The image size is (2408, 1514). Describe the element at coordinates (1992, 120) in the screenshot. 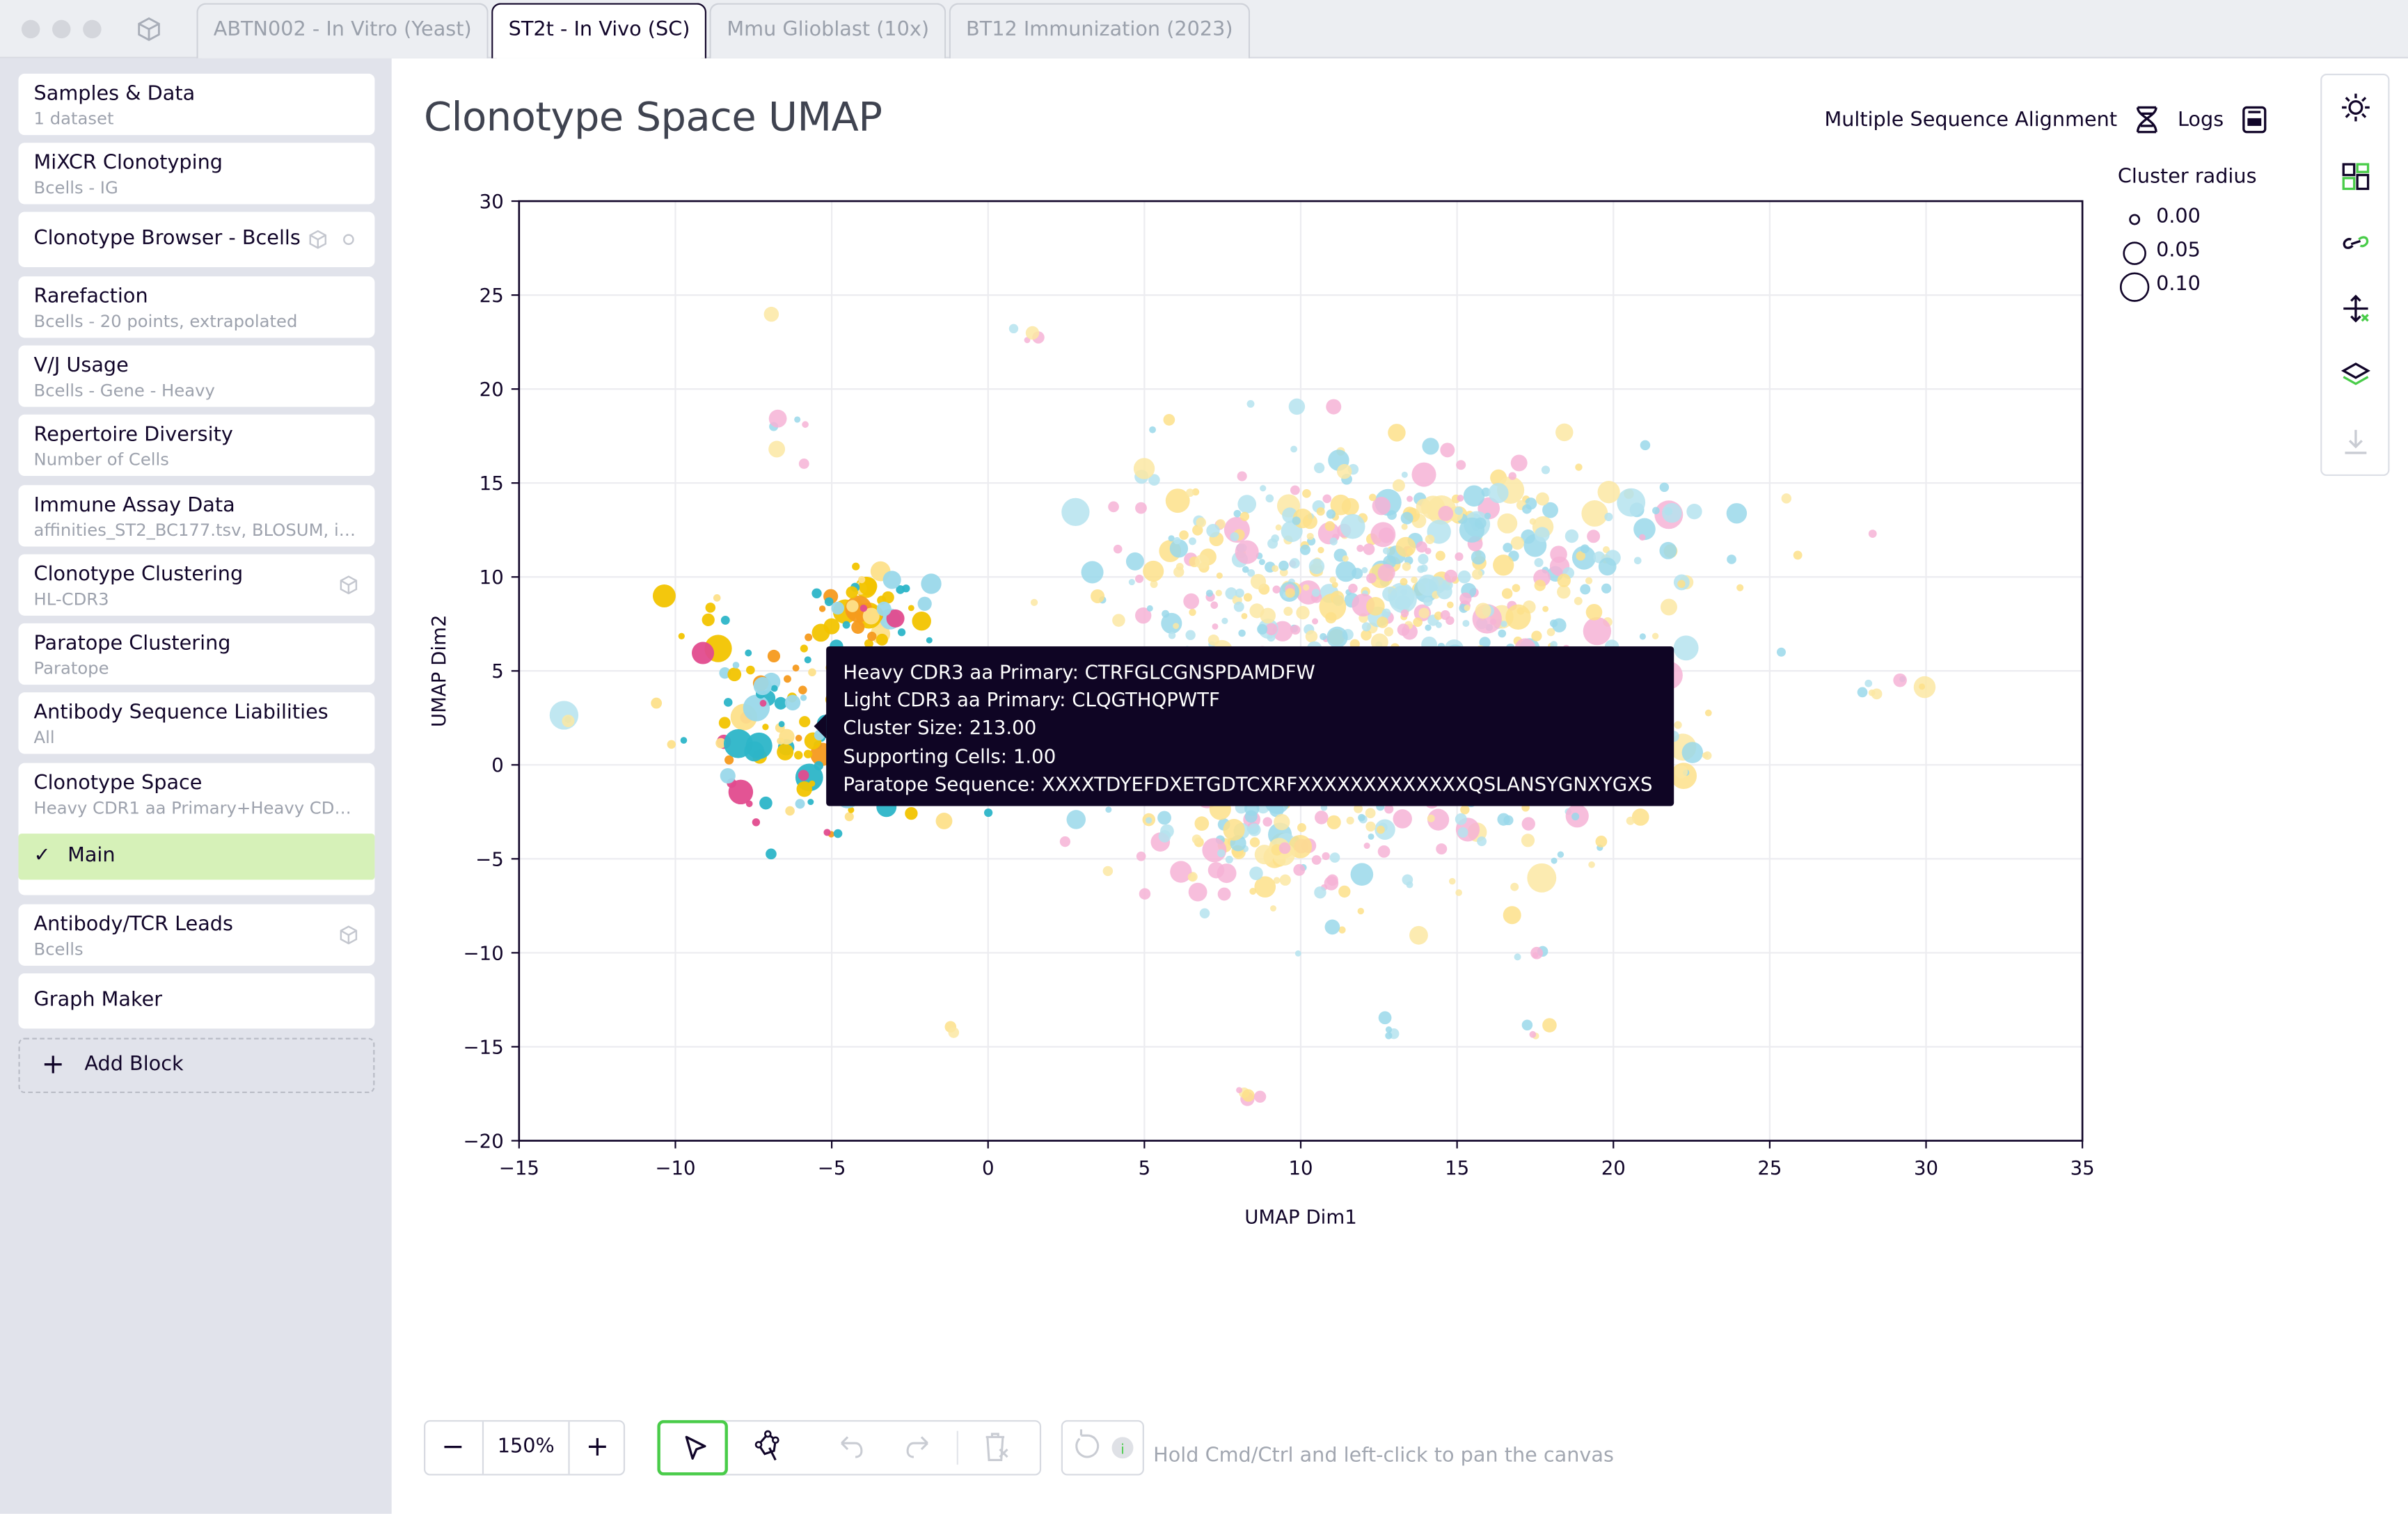

I see `msa-button: Multiple Sequence Alignment` at that location.